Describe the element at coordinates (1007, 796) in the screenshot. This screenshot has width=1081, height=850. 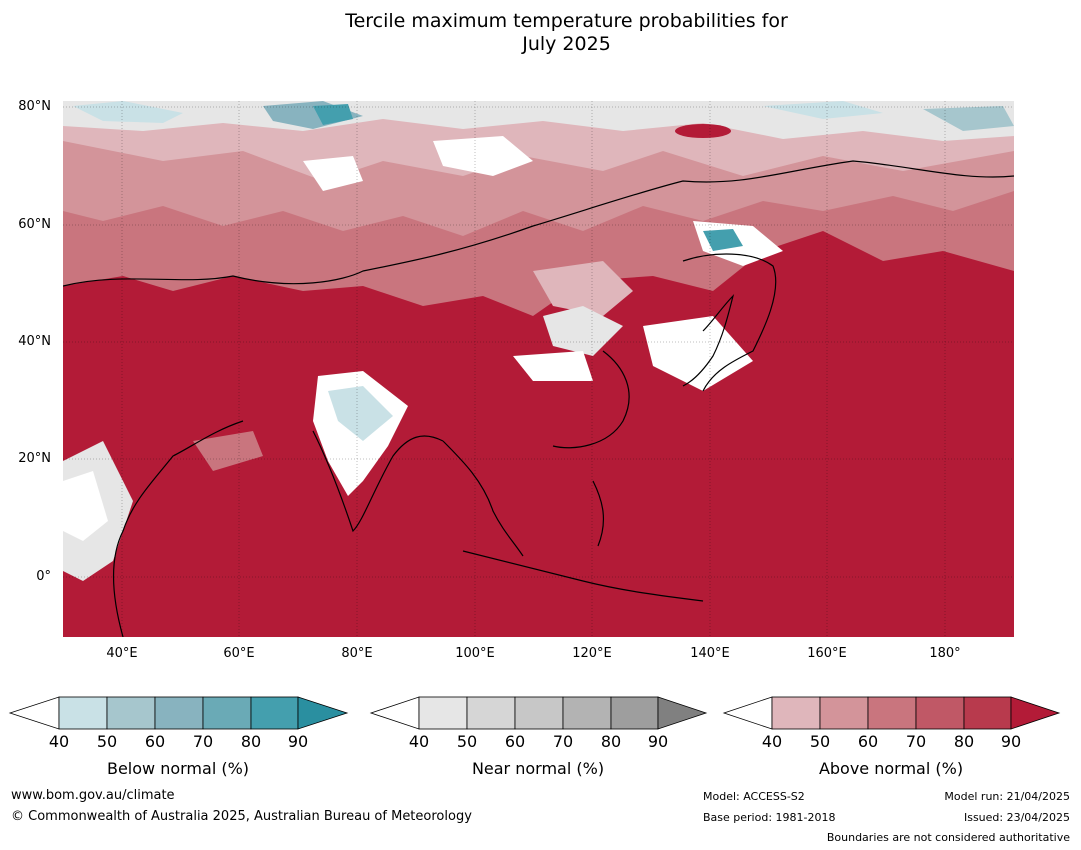
I see `footer-model-run: Model run: 21/04/2025` at that location.